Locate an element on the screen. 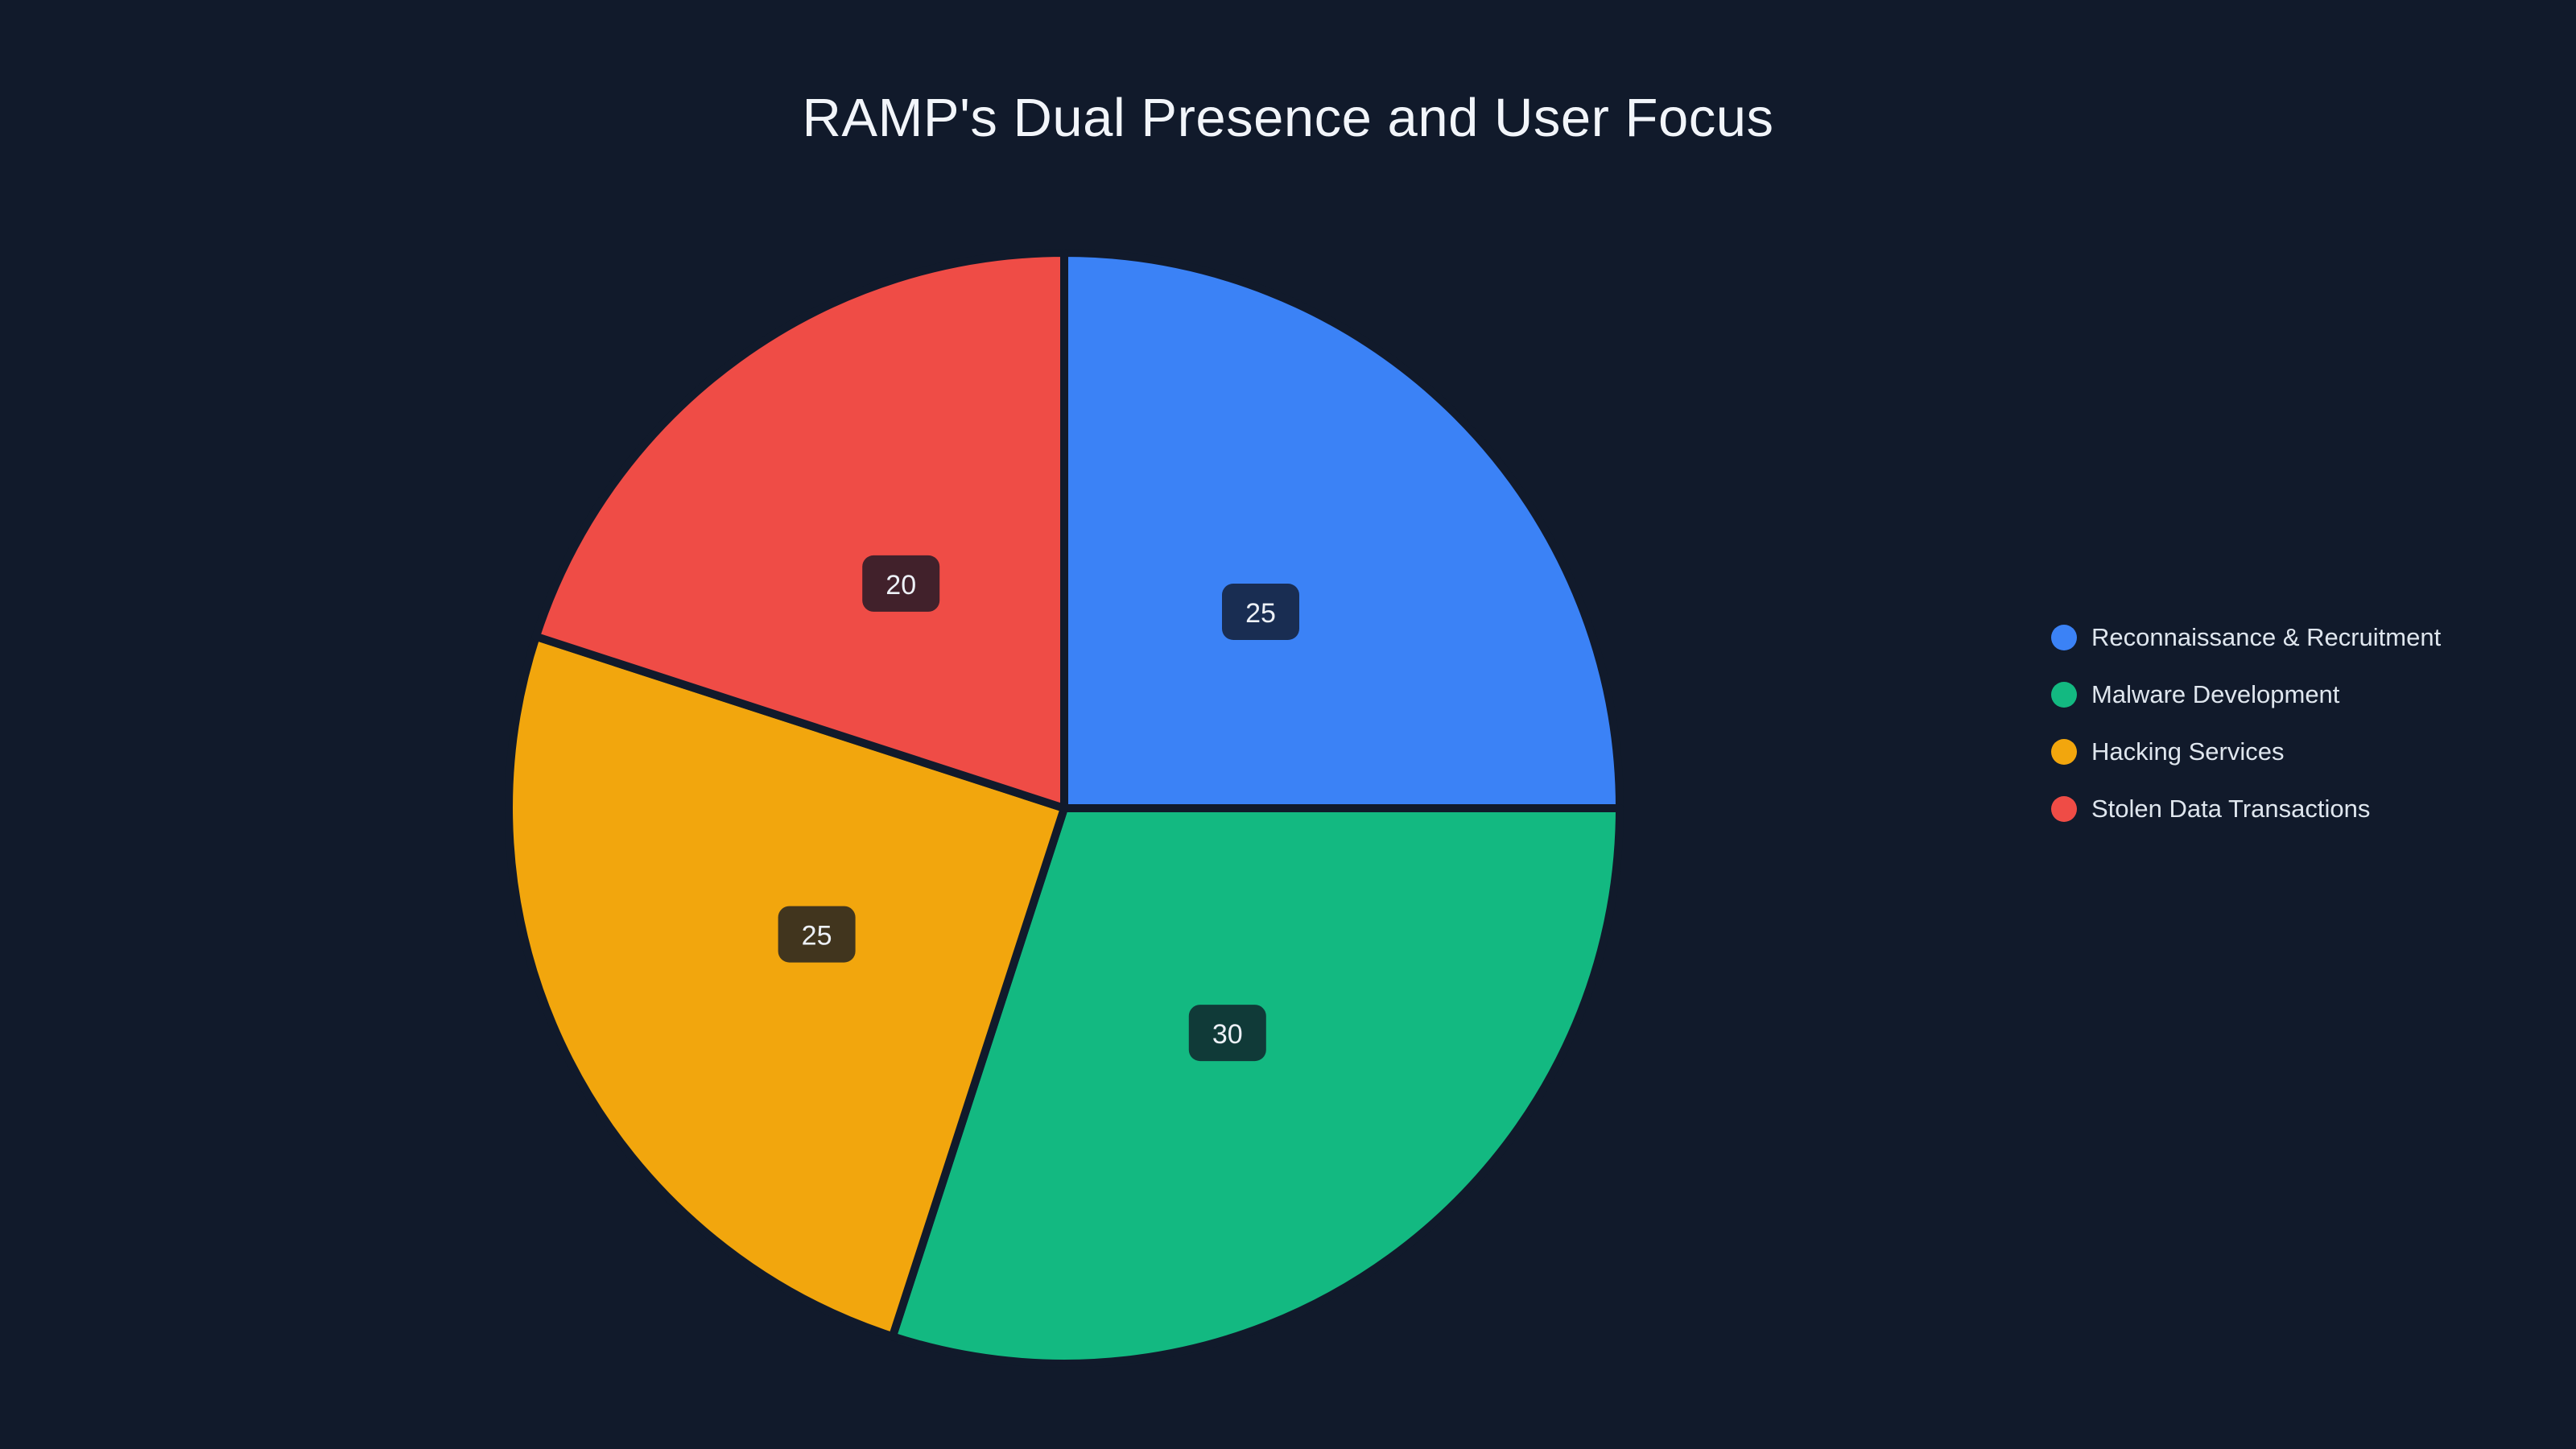 Image resolution: width=2576 pixels, height=1449 pixels. legend-swatch-malware-development is located at coordinates (2064, 695).